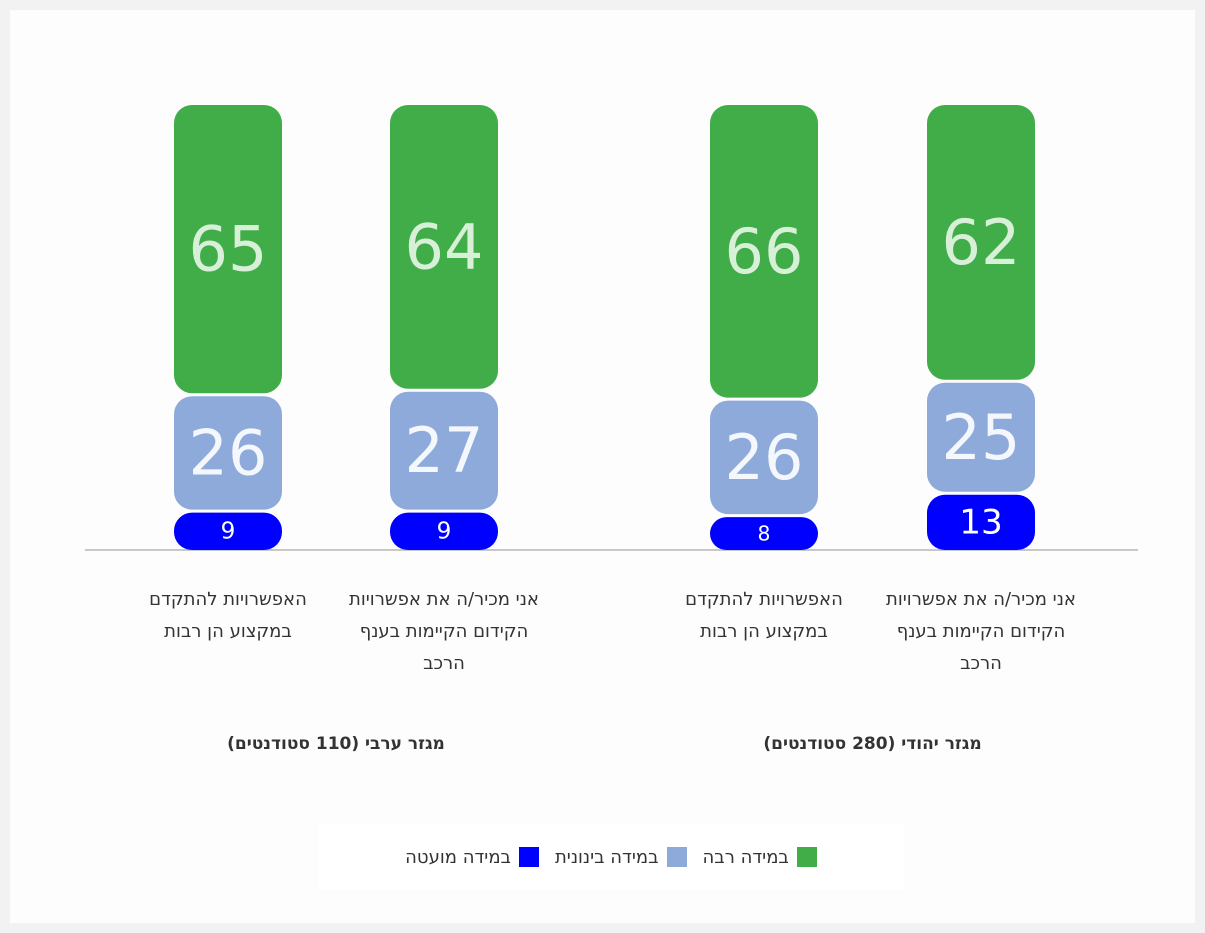 This screenshot has height=933, width=1205. I want to click on legend: במידה רבה במידה בינונית במידה מועטה, so click(611, 857).